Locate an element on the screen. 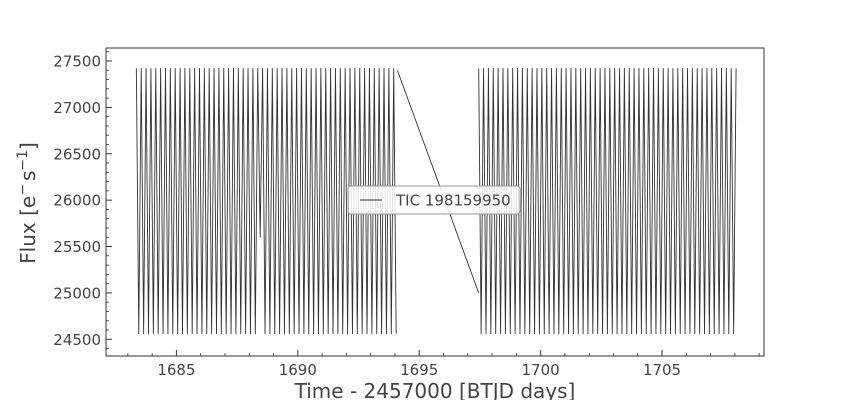  y-axis-label-main: Flux [e is located at coordinates (28, 230).